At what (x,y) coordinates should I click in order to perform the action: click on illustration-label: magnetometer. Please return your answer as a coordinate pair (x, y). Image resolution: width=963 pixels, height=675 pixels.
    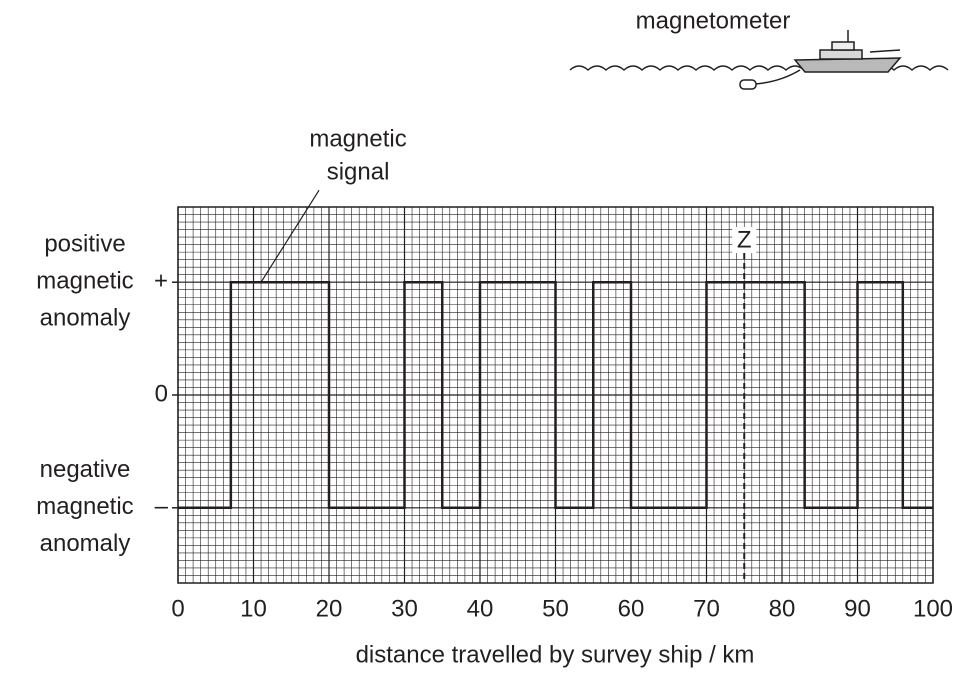
    Looking at the image, I should click on (713, 20).